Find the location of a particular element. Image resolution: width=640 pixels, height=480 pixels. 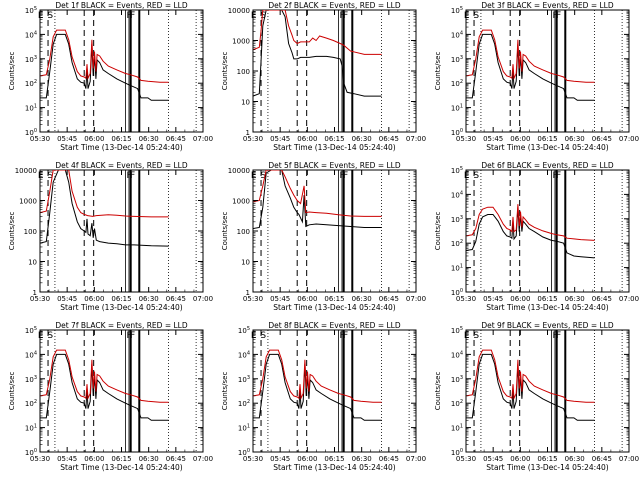

y-tick-label: 10 is located at coordinates (245, 263).